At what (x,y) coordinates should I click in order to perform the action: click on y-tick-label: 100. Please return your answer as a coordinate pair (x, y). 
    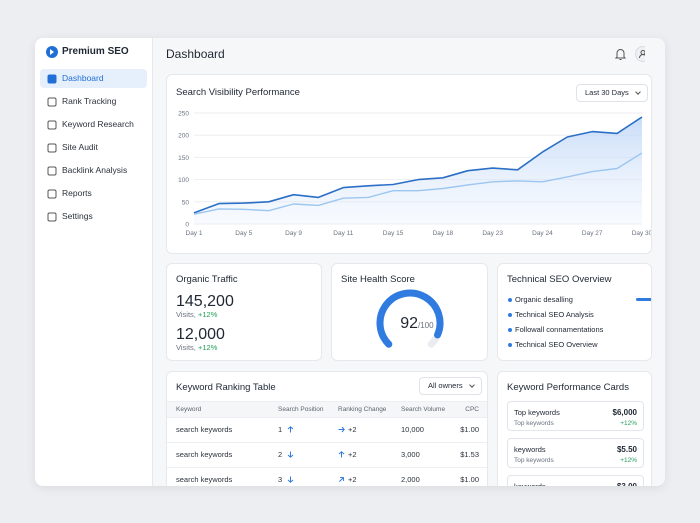
    Looking at the image, I should click on (183, 180).